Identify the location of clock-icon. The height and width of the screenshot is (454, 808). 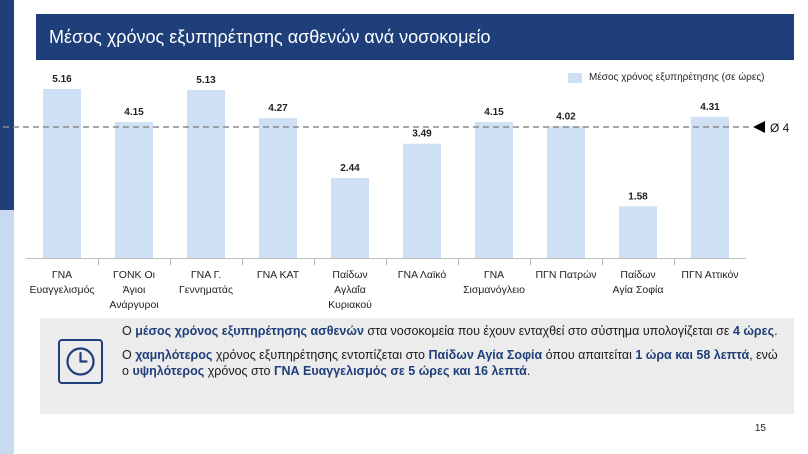
(80, 361).